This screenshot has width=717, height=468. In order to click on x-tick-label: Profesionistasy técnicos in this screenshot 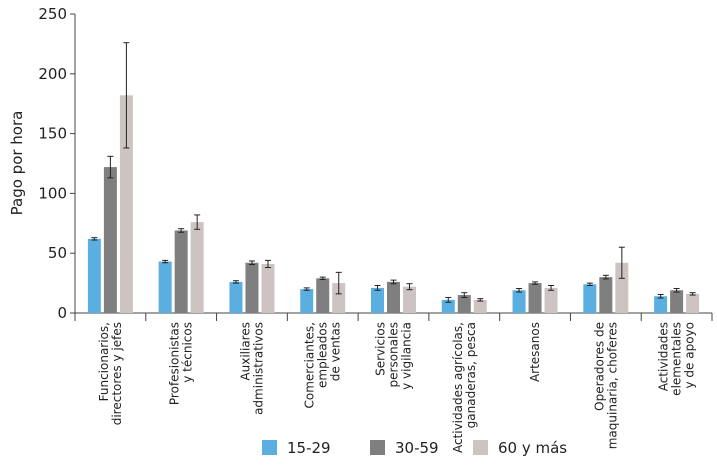, I will do `click(181, 363)`.